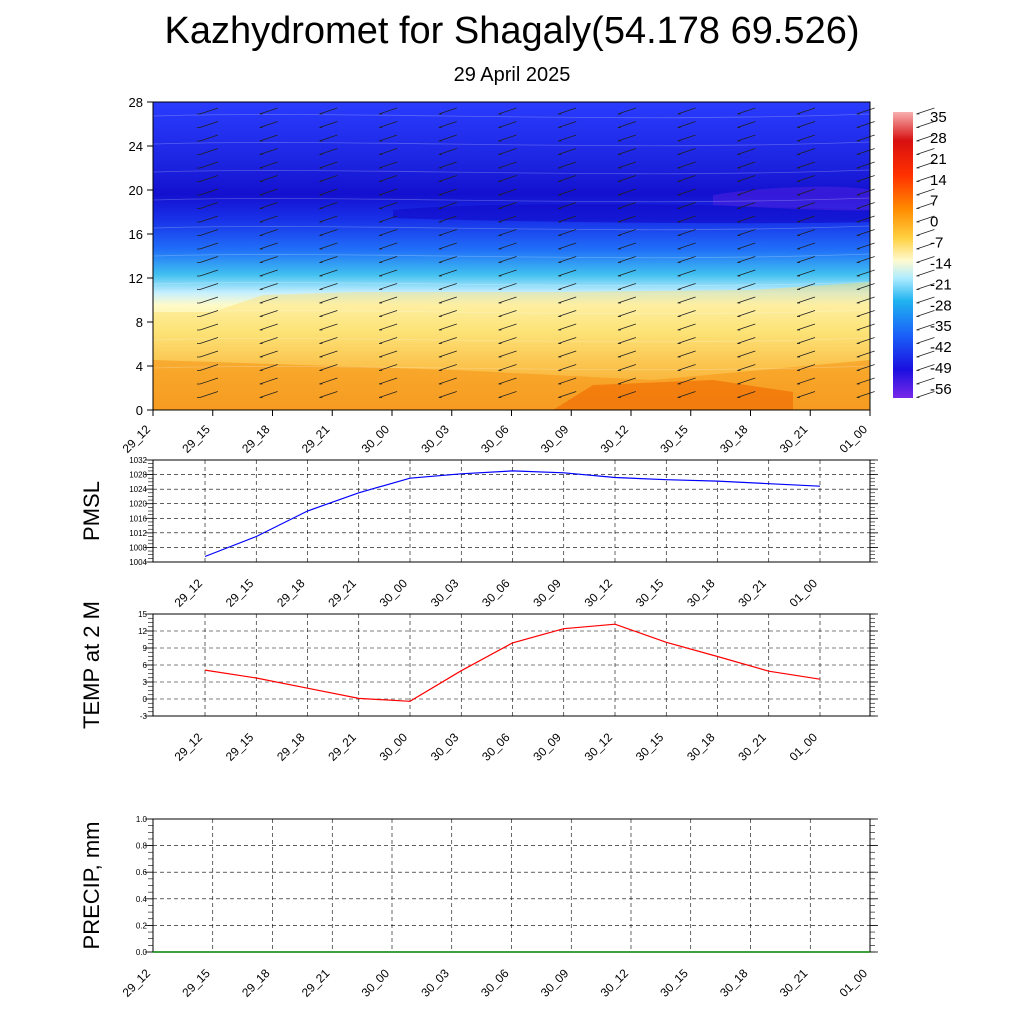  Describe the element at coordinates (138, 504) in the screenshot. I see `pmsl-y-tick-label: 1020` at that location.